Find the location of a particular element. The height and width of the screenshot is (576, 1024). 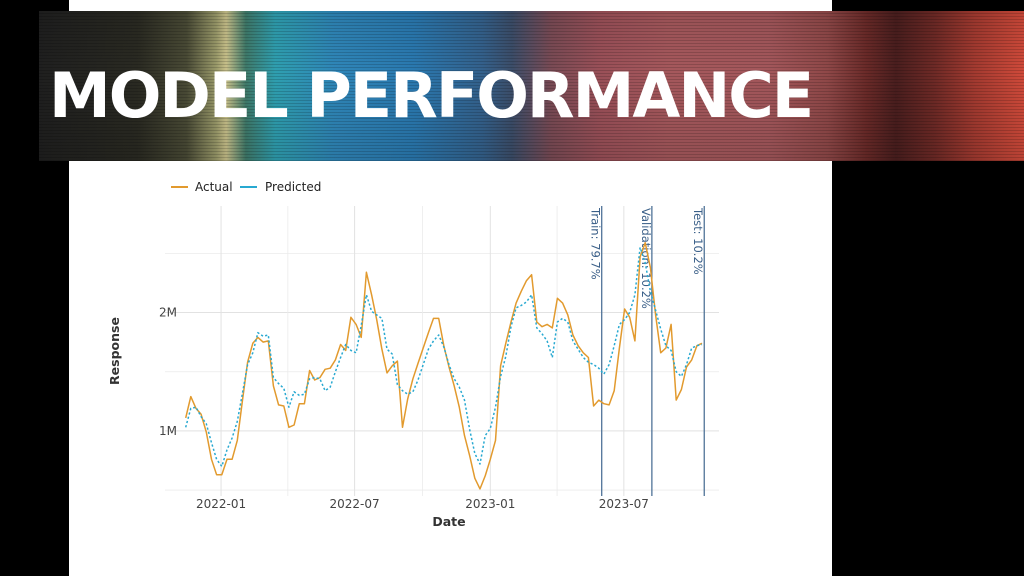

split-lines-layer: Train: 79.7% Validation: 10.2% Test: 10.2% is located at coordinates (647, 351).